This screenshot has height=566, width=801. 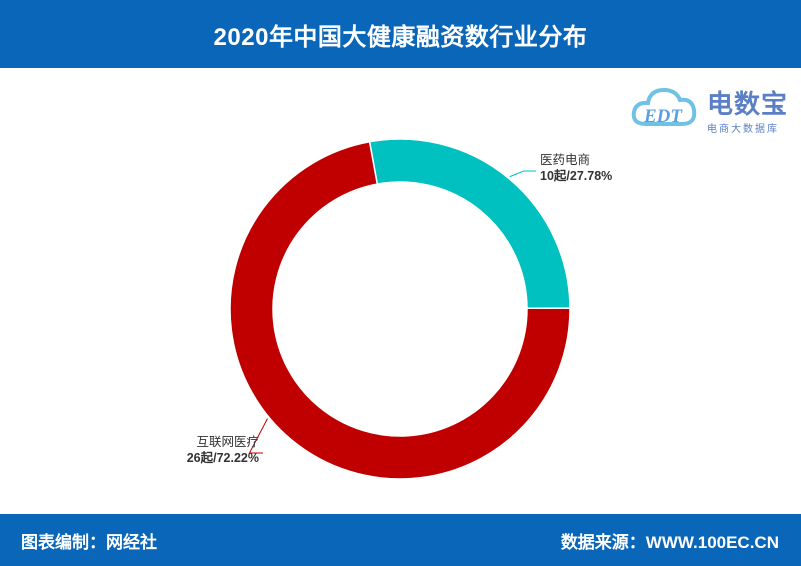 What do you see at coordinates (400, 540) in the screenshot?
I see `footer-bar: 图表编制：网经社 数据来源：WWW.100EC.CN` at bounding box center [400, 540].